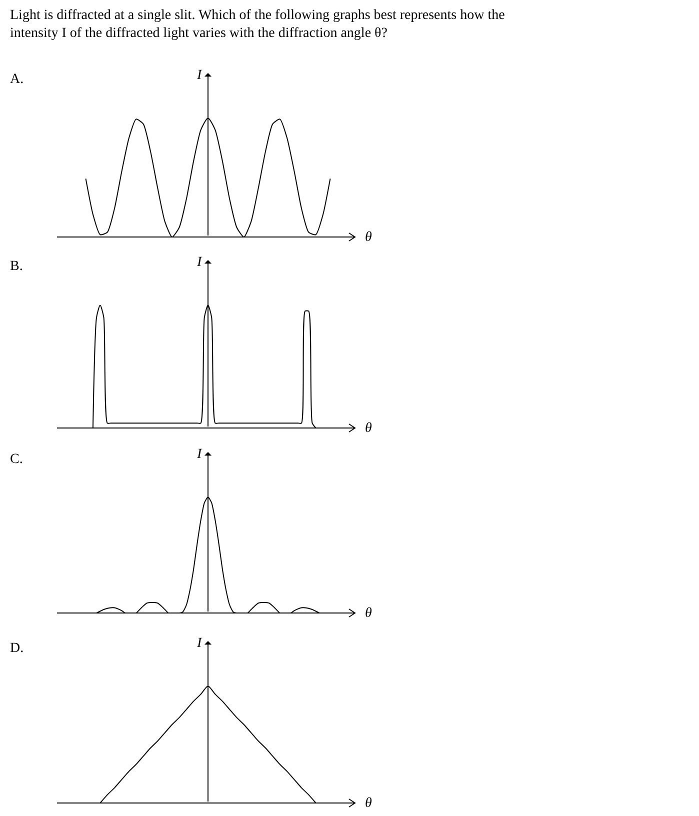  I want to click on chart-title: C., so click(16, 459).